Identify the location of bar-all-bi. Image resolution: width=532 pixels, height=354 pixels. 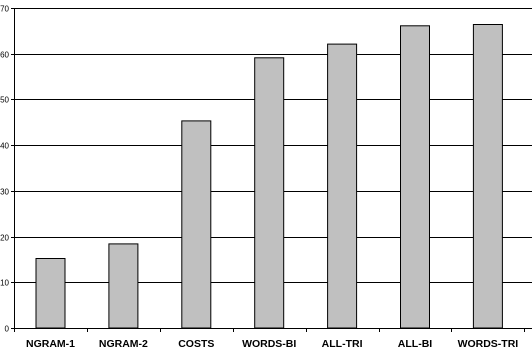
(415, 177).